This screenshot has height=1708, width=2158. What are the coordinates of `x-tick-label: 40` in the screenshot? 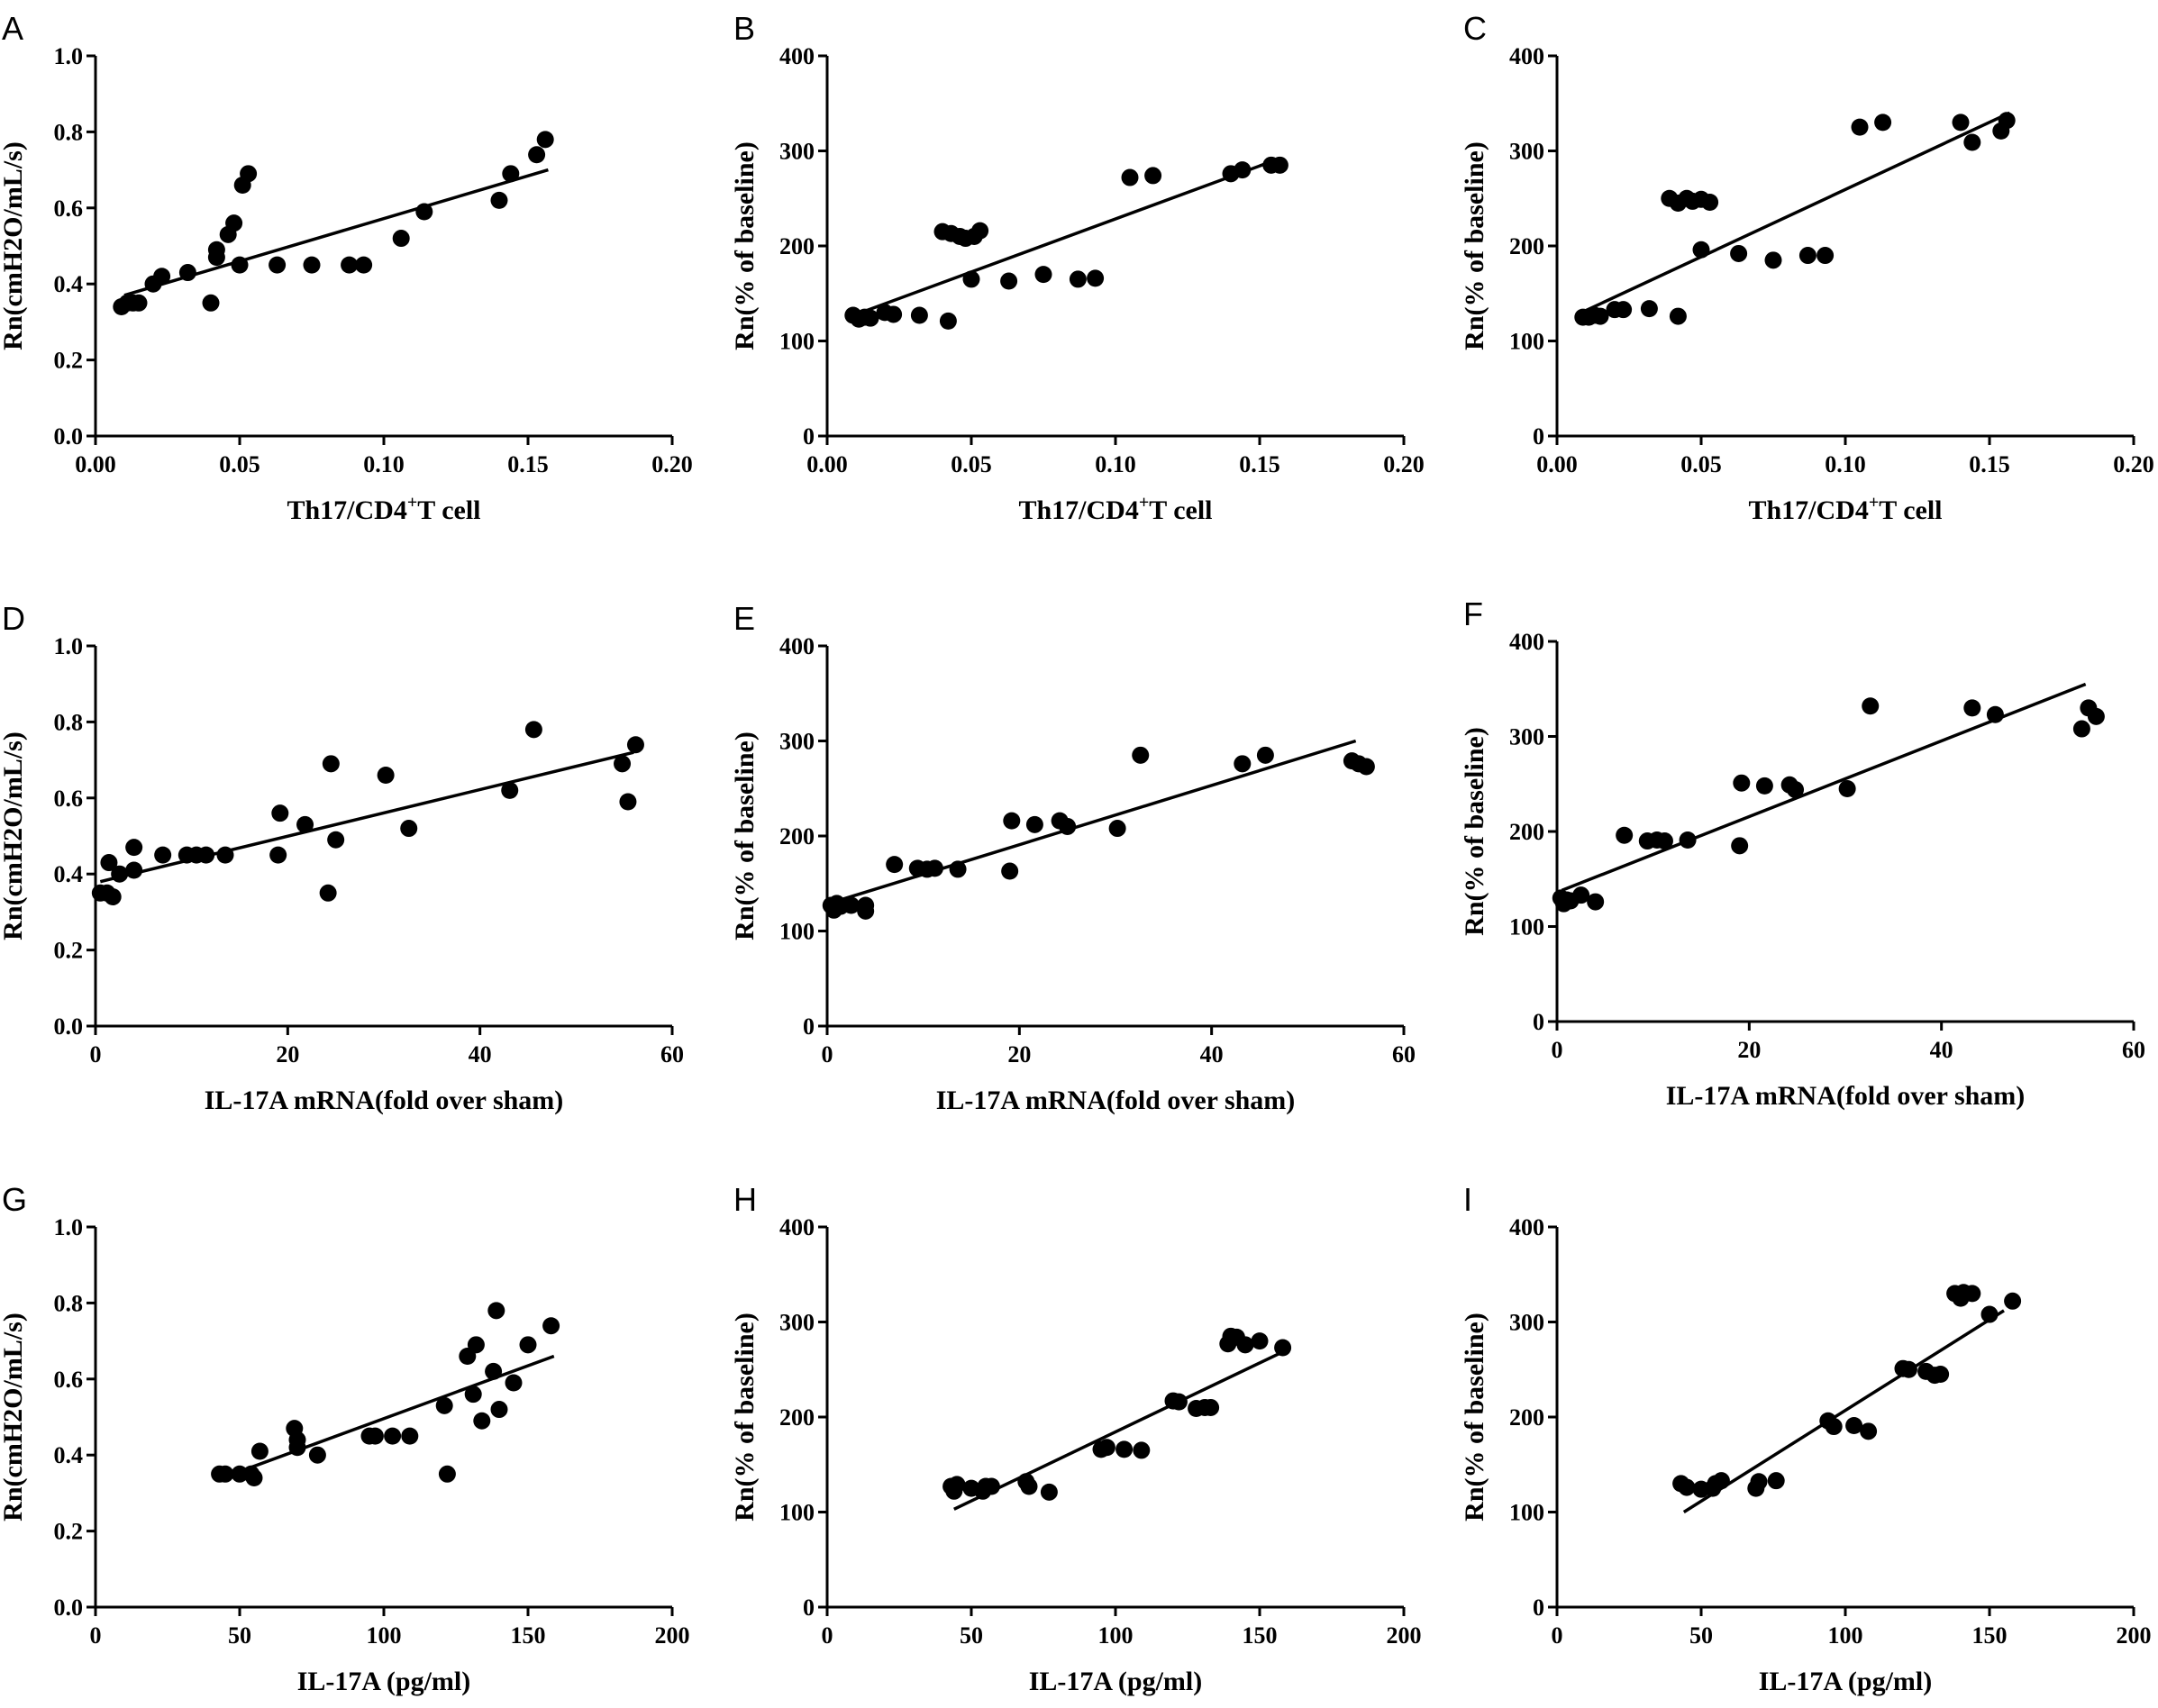 It's located at (1212, 1054).